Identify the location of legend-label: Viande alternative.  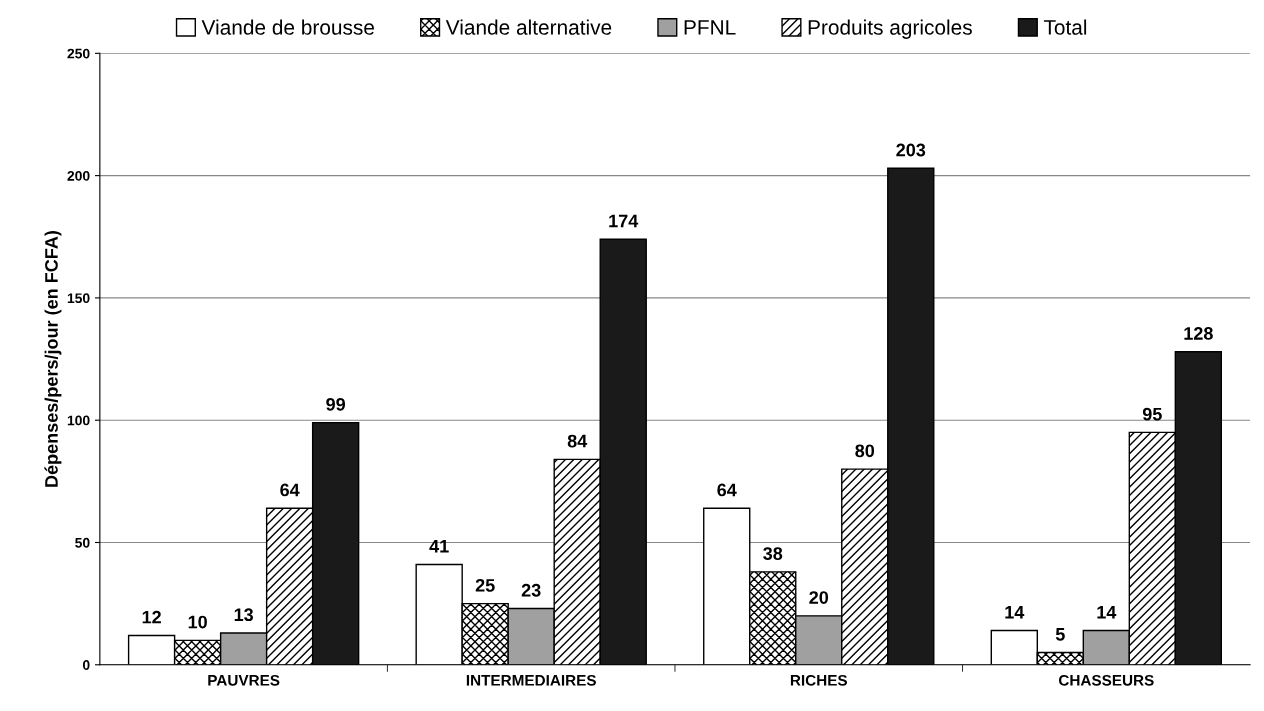
(528, 27).